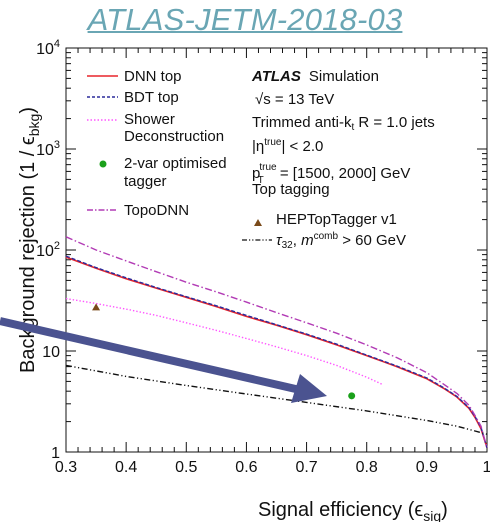  What do you see at coordinates (177, 172) in the screenshot?
I see `legend-label-2var: 2-var optimised tagger` at bounding box center [177, 172].